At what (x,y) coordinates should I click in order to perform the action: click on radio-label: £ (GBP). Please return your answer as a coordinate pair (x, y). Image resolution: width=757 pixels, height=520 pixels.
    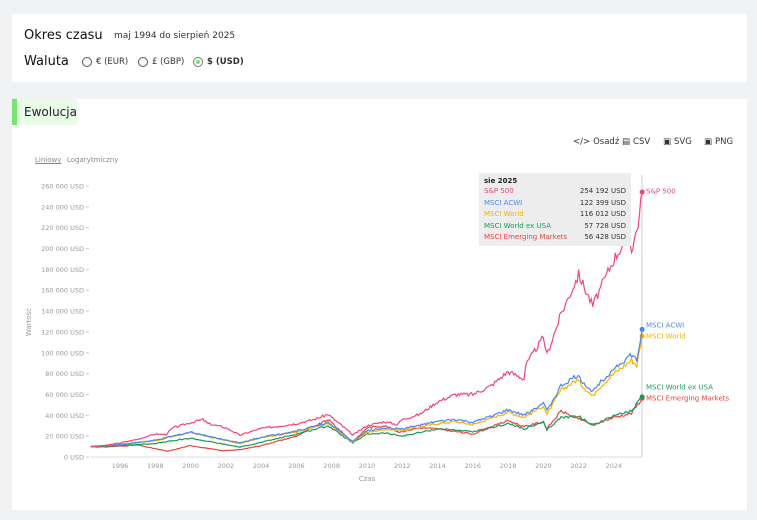
    Looking at the image, I should click on (168, 62).